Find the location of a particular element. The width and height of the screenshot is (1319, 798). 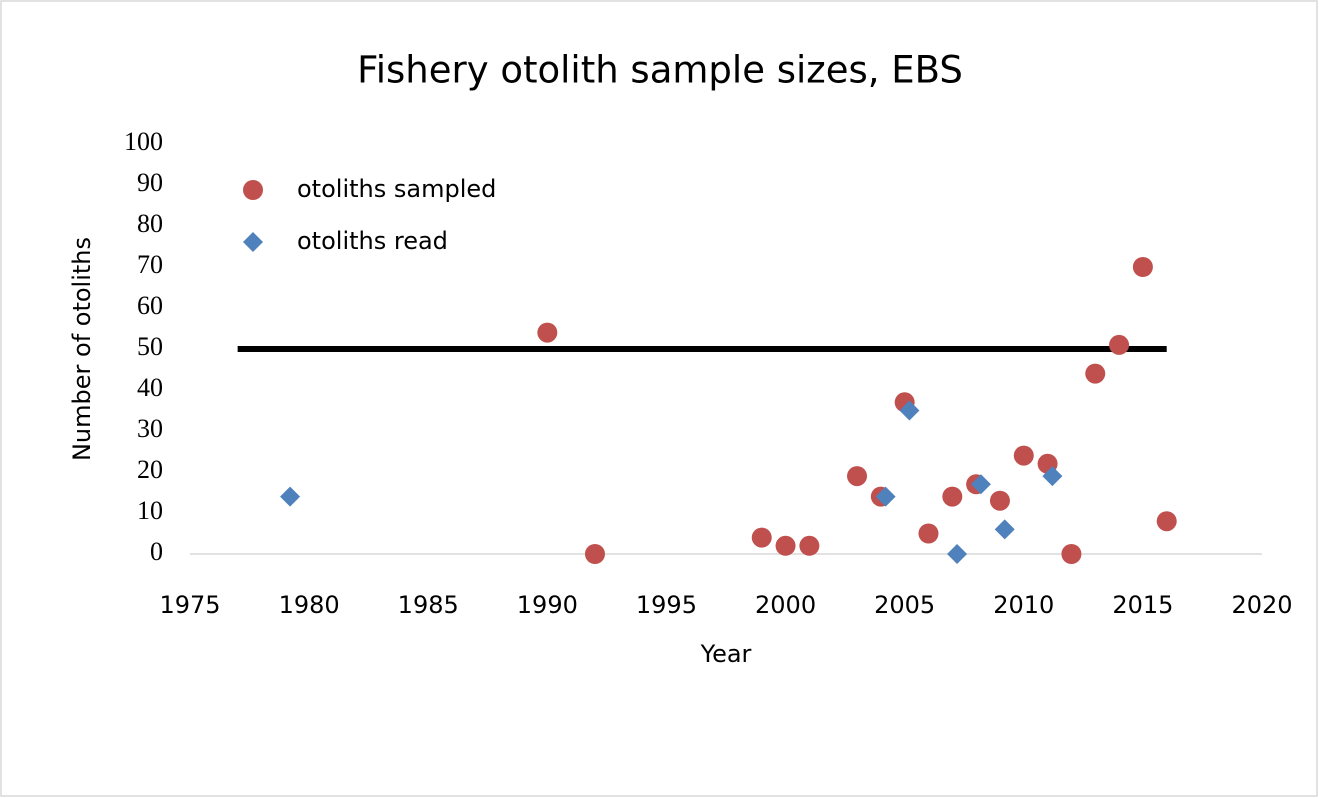

y-tick-label: 70 is located at coordinates (150, 264).